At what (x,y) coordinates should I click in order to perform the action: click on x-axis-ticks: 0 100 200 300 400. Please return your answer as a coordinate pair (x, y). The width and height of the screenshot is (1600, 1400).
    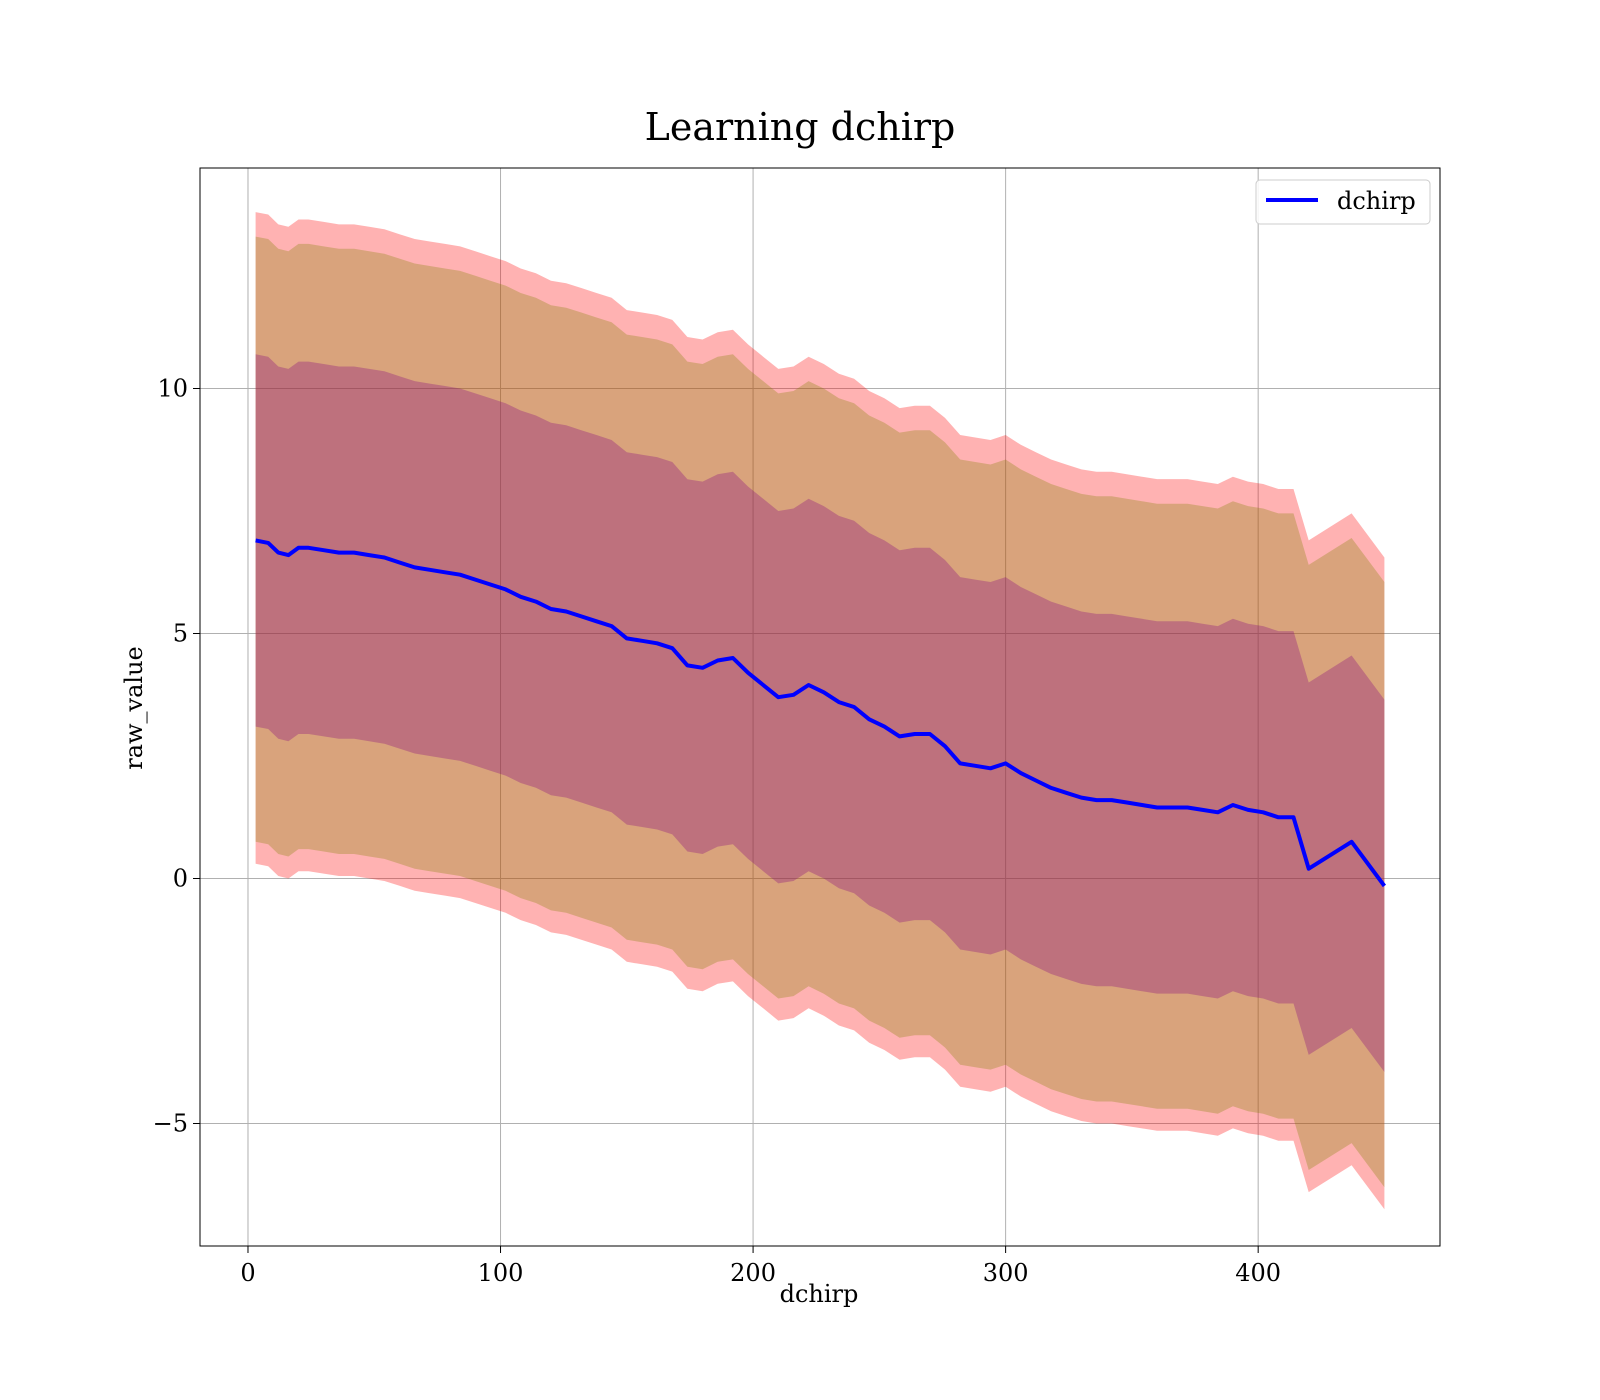
    Looking at the image, I should click on (760, 1266).